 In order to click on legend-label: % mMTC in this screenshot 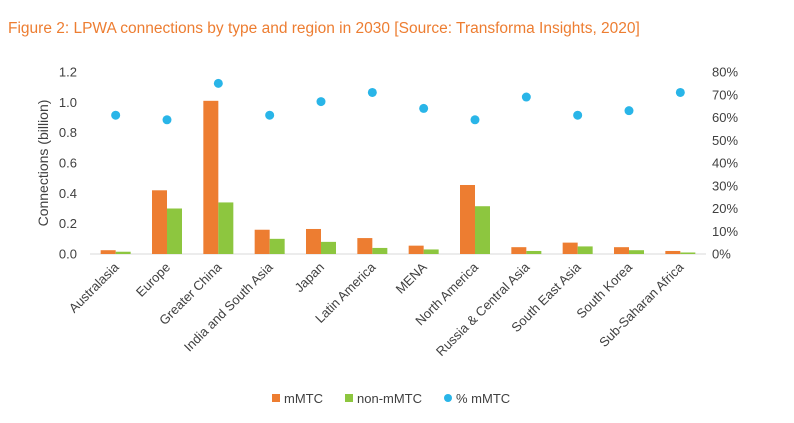, I will do `click(483, 398)`.